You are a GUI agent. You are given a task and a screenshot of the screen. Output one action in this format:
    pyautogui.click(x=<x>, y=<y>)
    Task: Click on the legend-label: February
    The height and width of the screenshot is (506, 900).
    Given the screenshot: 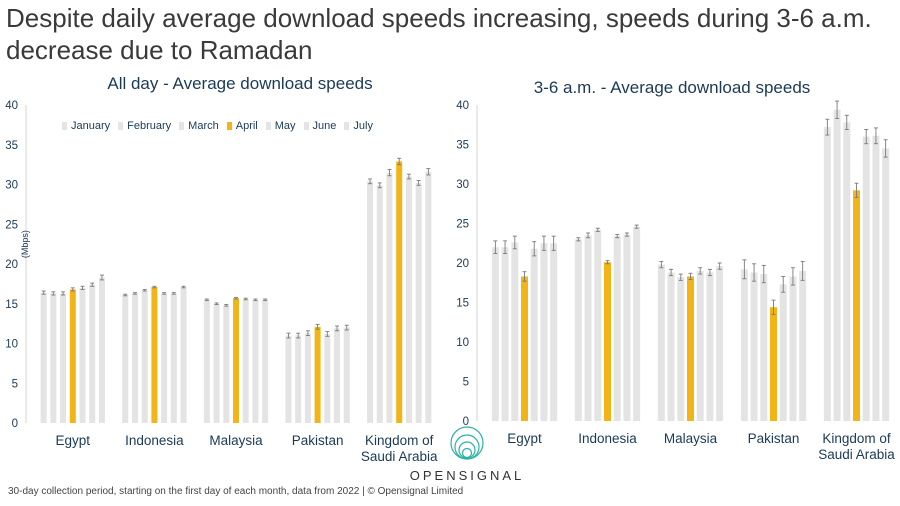 What is the action you would take?
    pyautogui.click(x=149, y=126)
    